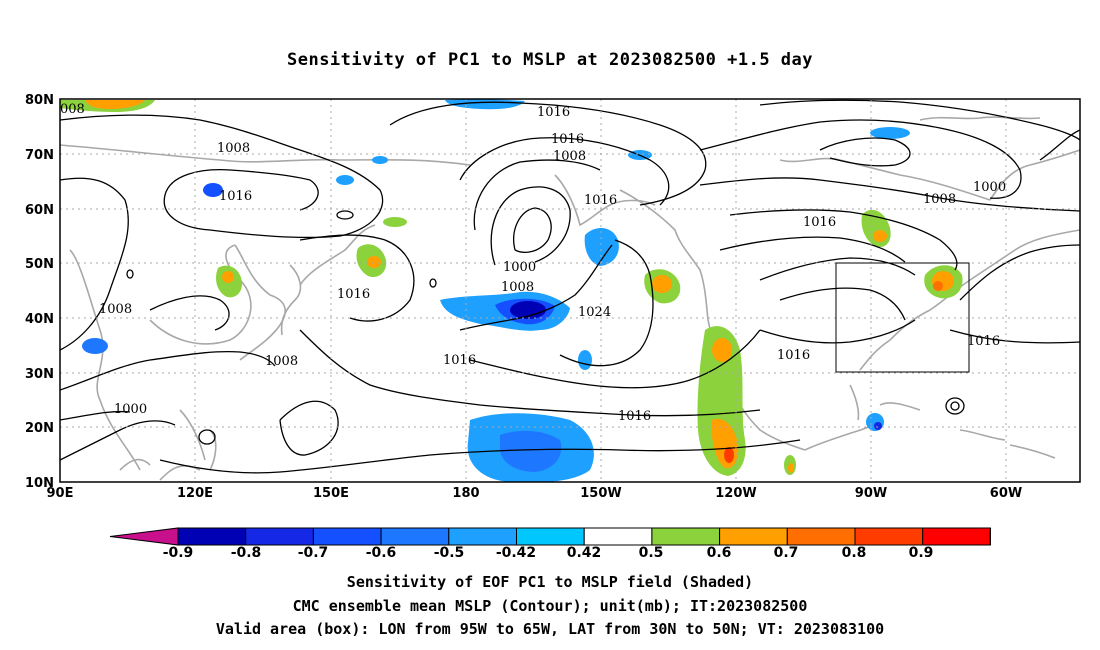 This screenshot has height=650, width=1100. What do you see at coordinates (871, 493) in the screenshot?
I see `lon-tick-label: 90W` at bounding box center [871, 493].